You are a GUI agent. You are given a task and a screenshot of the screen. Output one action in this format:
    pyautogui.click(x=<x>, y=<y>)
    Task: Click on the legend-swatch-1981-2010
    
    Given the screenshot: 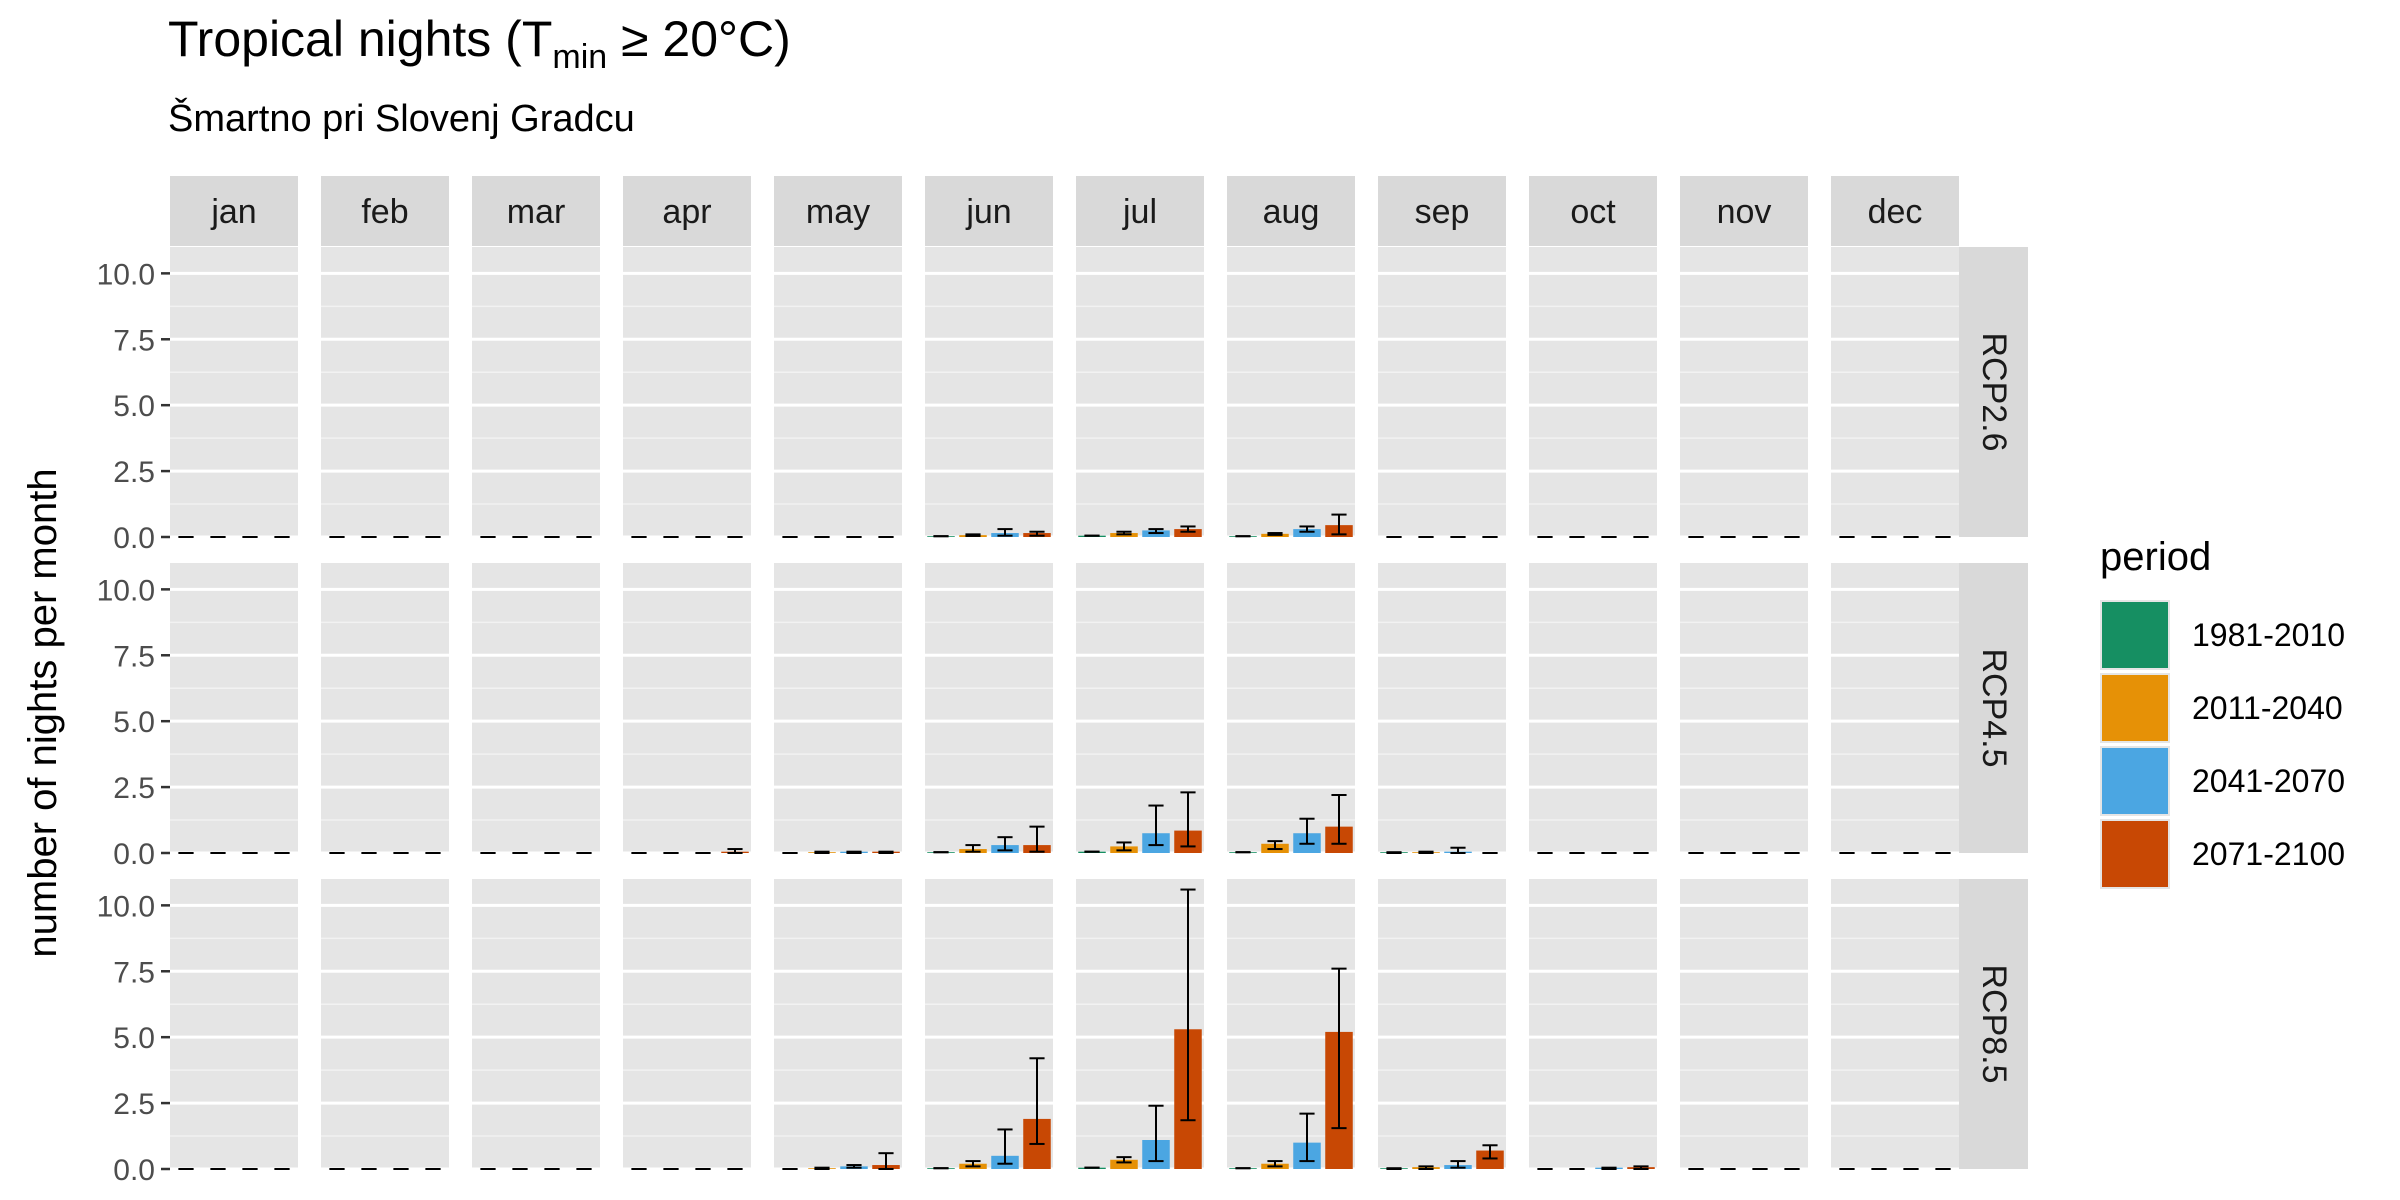 What is the action you would take?
    pyautogui.click(x=2135, y=635)
    